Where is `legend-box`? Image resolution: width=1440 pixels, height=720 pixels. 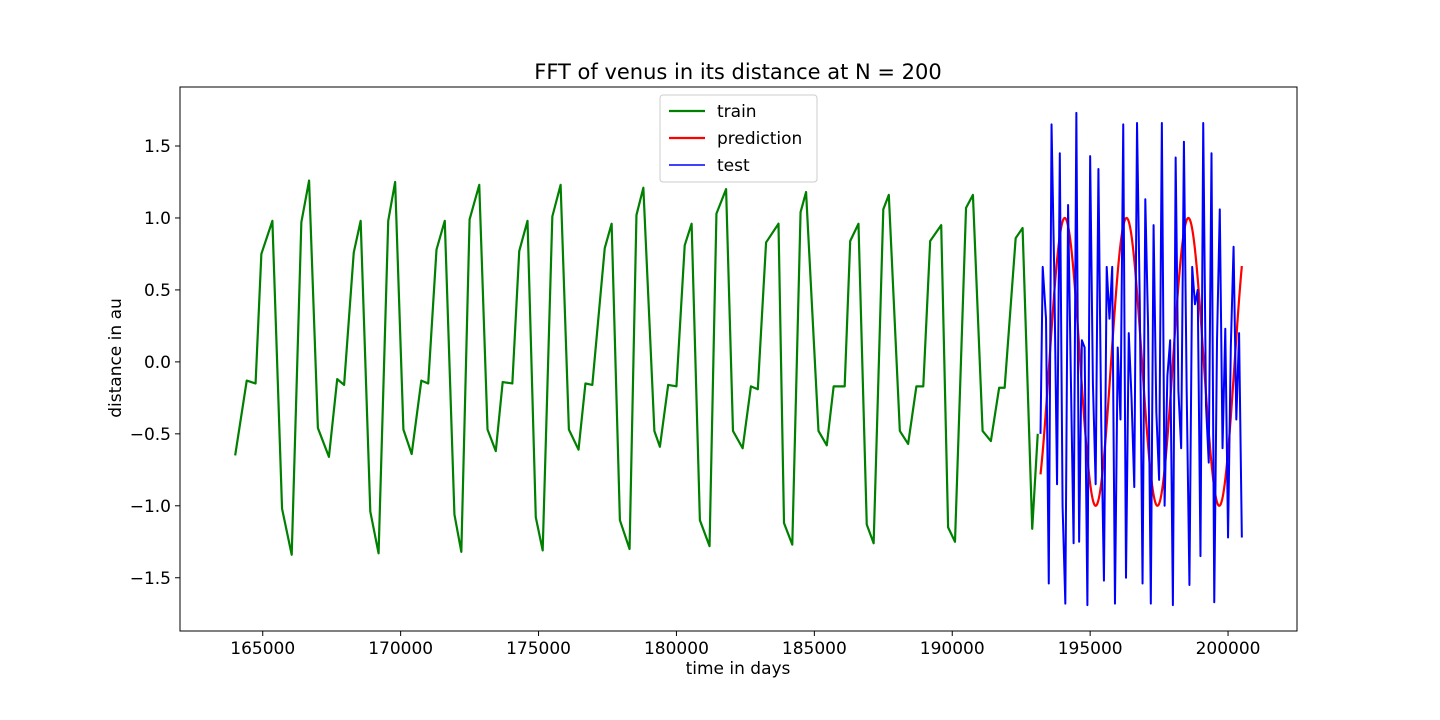 legend-box is located at coordinates (738, 138).